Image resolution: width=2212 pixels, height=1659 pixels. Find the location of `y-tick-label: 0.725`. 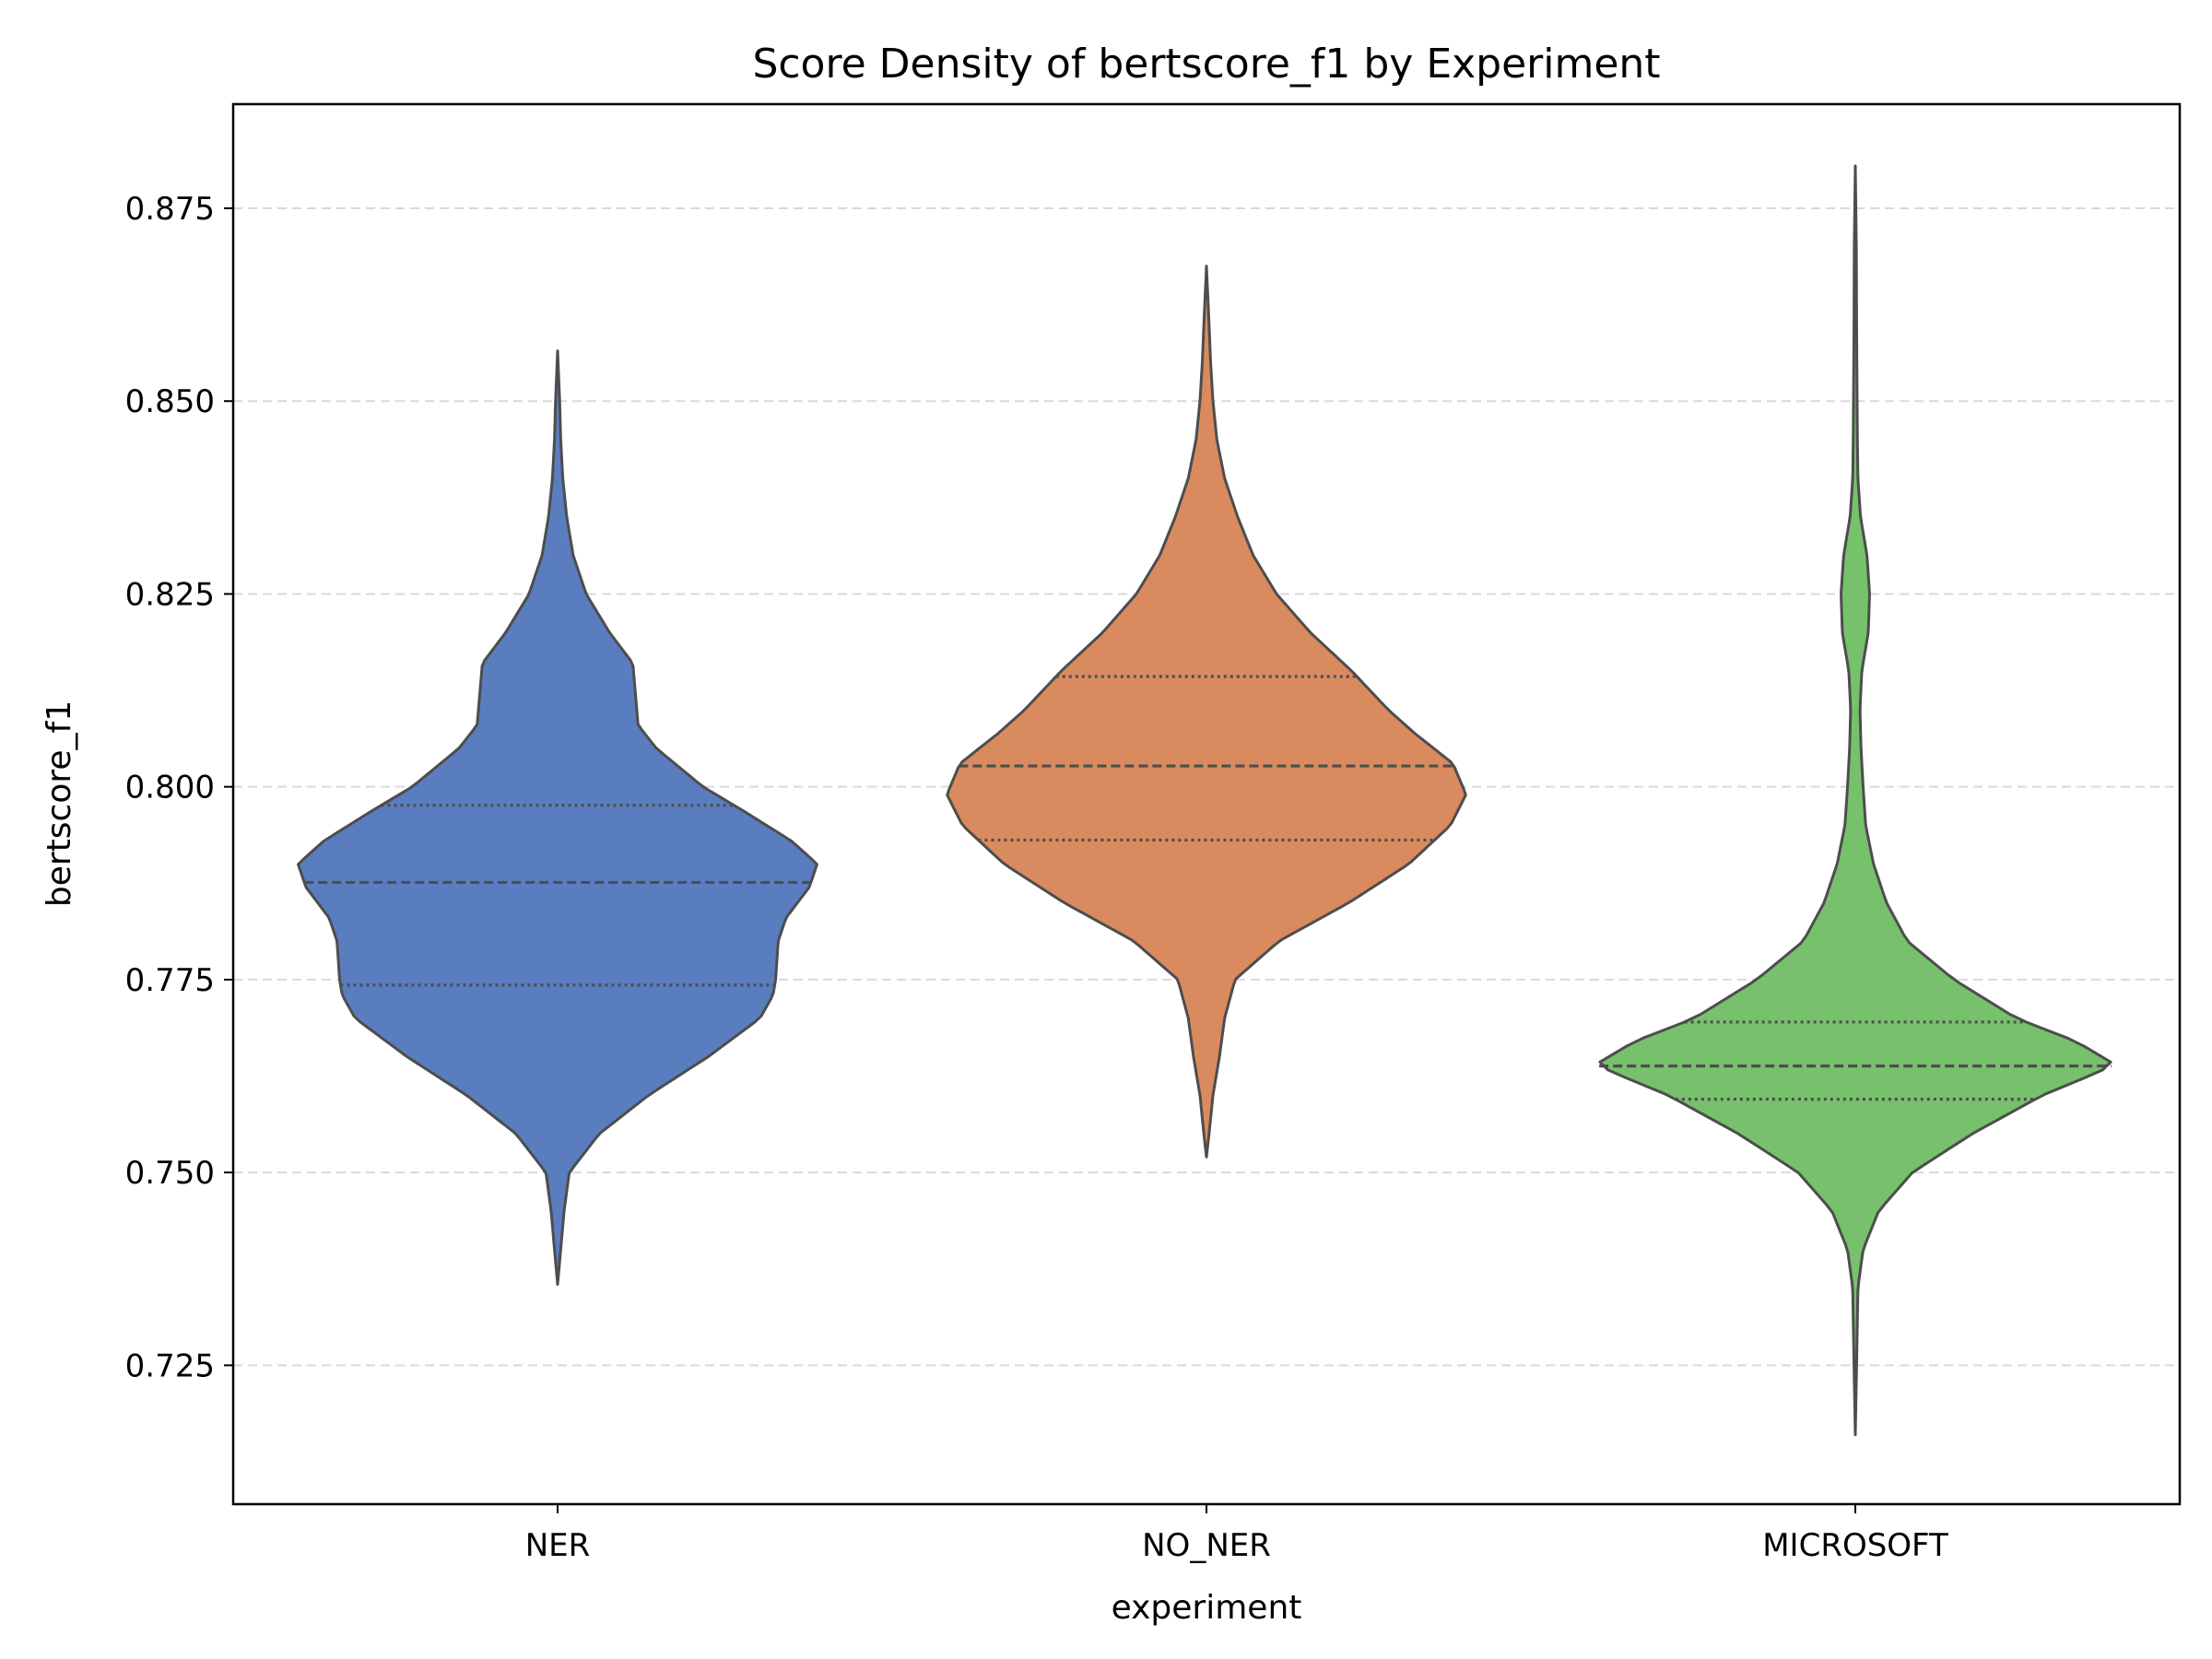

y-tick-label: 0.725 is located at coordinates (170, 1365).